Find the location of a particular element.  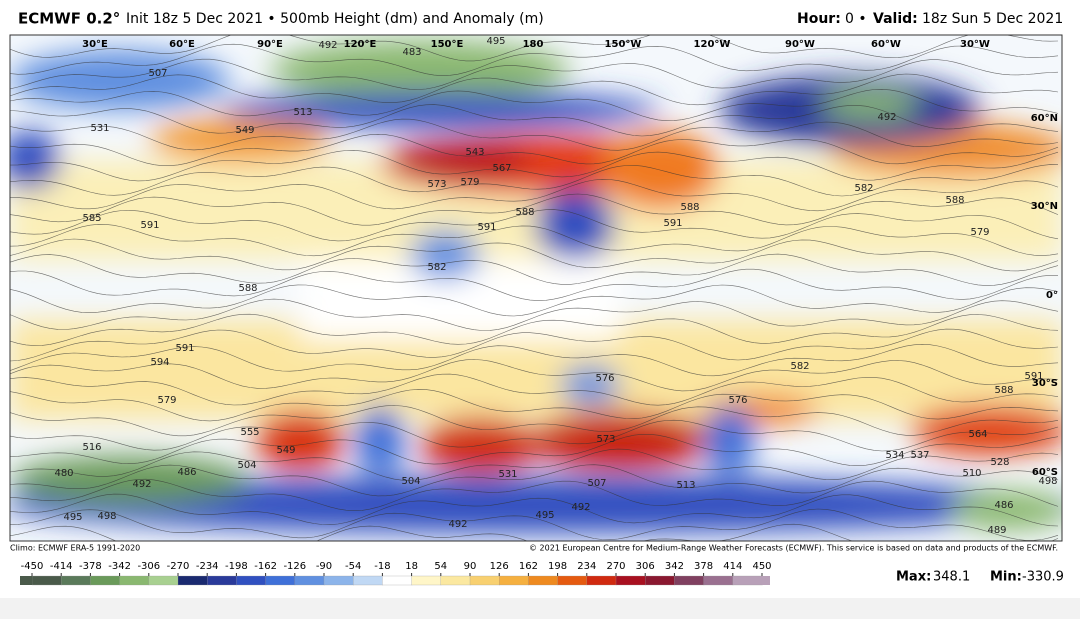

hour-value: 0 • is located at coordinates (856, 19).